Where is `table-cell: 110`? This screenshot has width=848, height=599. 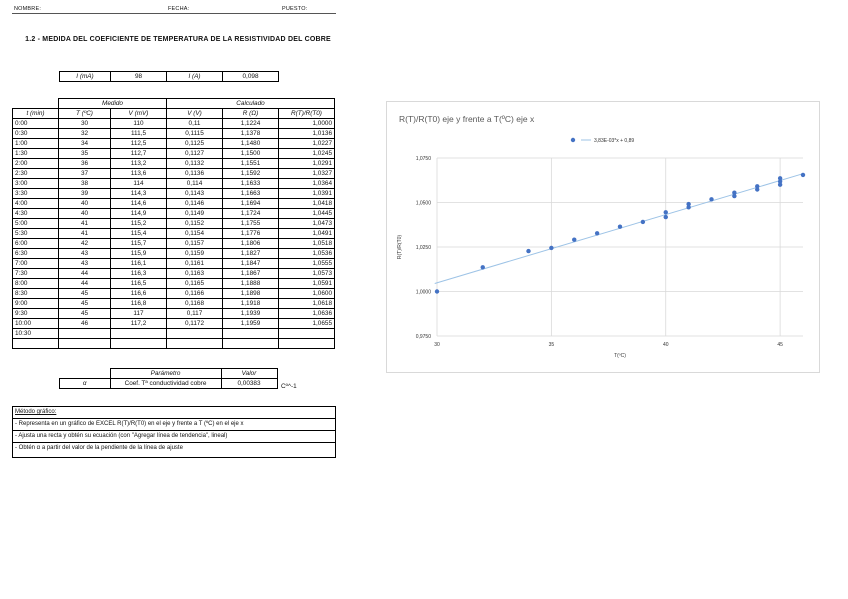 table-cell: 110 is located at coordinates (138, 123).